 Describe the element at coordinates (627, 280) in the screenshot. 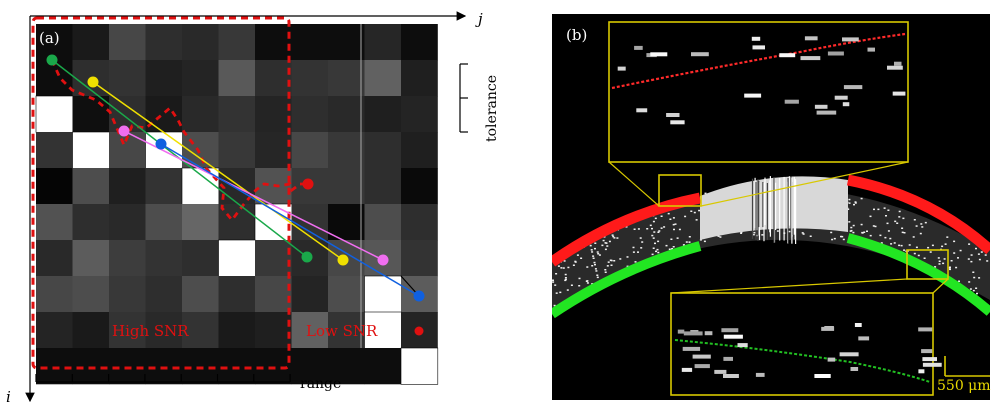

I see `bscan-green-boundary-left` at that location.